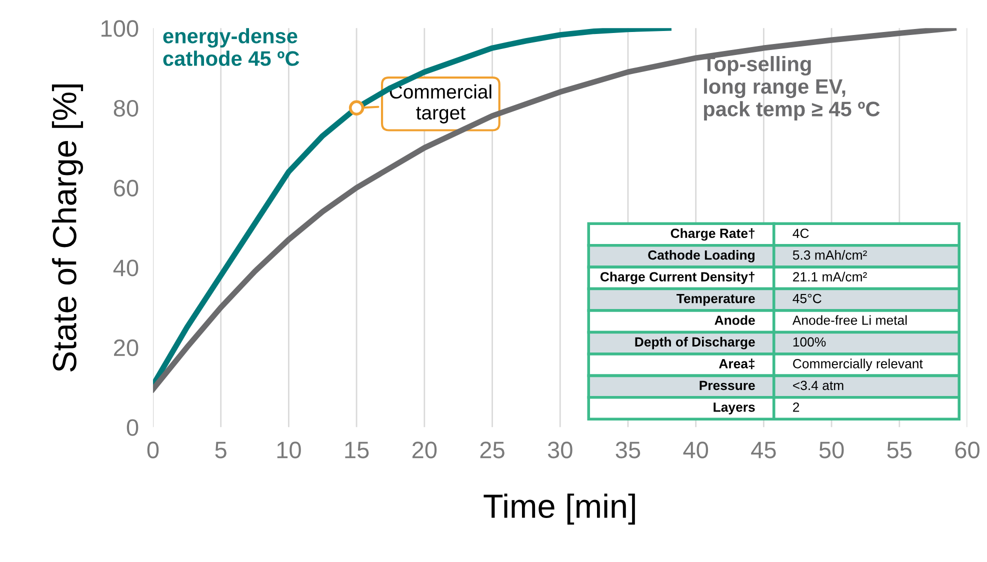 This screenshot has width=987, height=562. I want to click on annotation: Charge Current Density†, so click(677, 278).